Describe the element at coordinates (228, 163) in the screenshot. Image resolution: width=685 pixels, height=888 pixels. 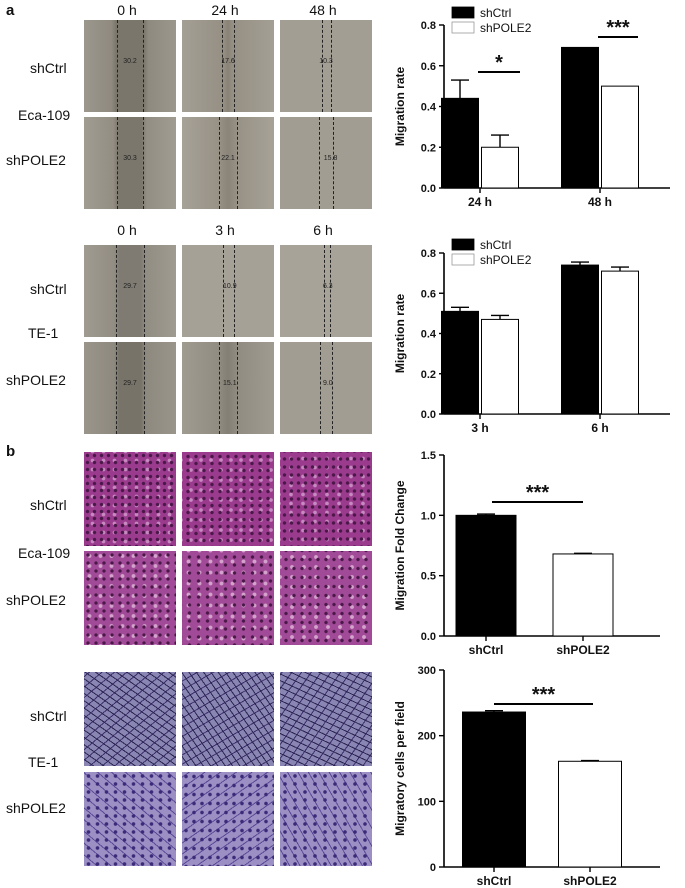
I see `wound-image: 22.1` at that location.